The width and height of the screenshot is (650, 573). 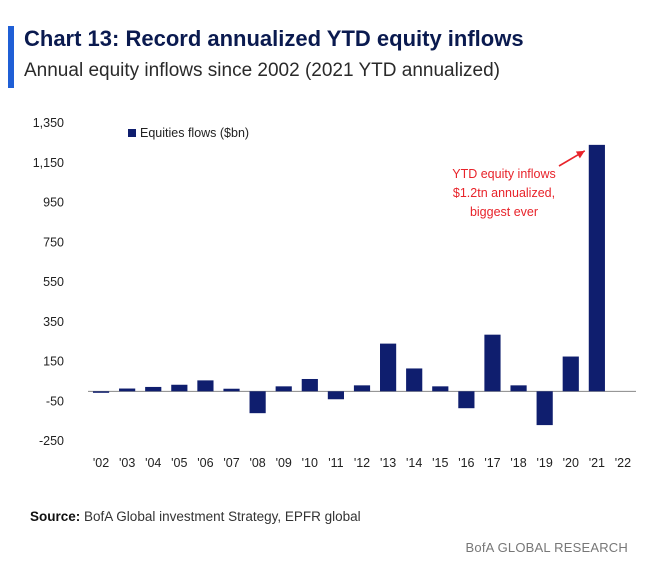 I want to click on y-tick-label: 1,350, so click(x=48, y=123).